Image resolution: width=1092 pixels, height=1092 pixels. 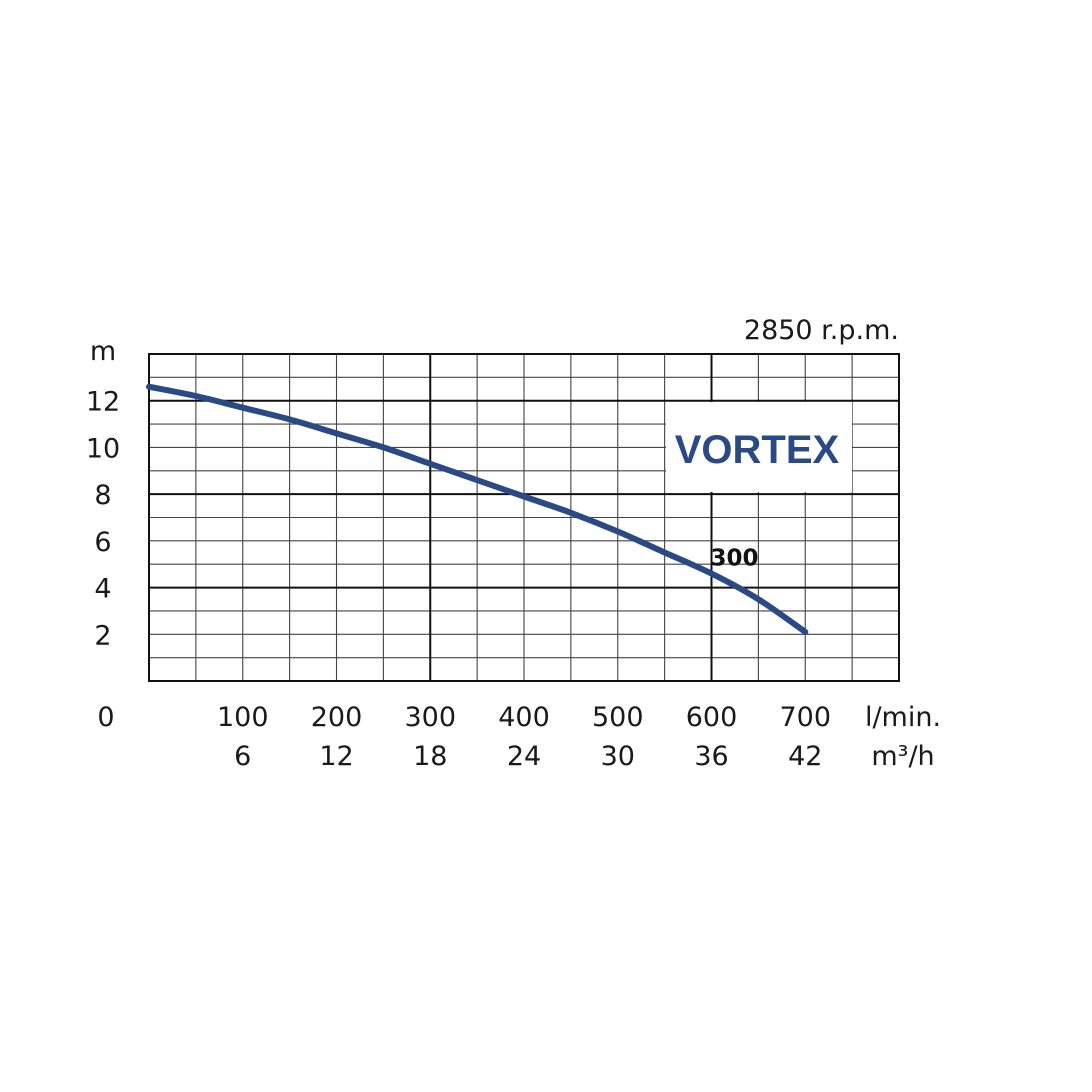 What do you see at coordinates (618, 756) in the screenshot?
I see `x-tick-label-secondary: 30` at bounding box center [618, 756].